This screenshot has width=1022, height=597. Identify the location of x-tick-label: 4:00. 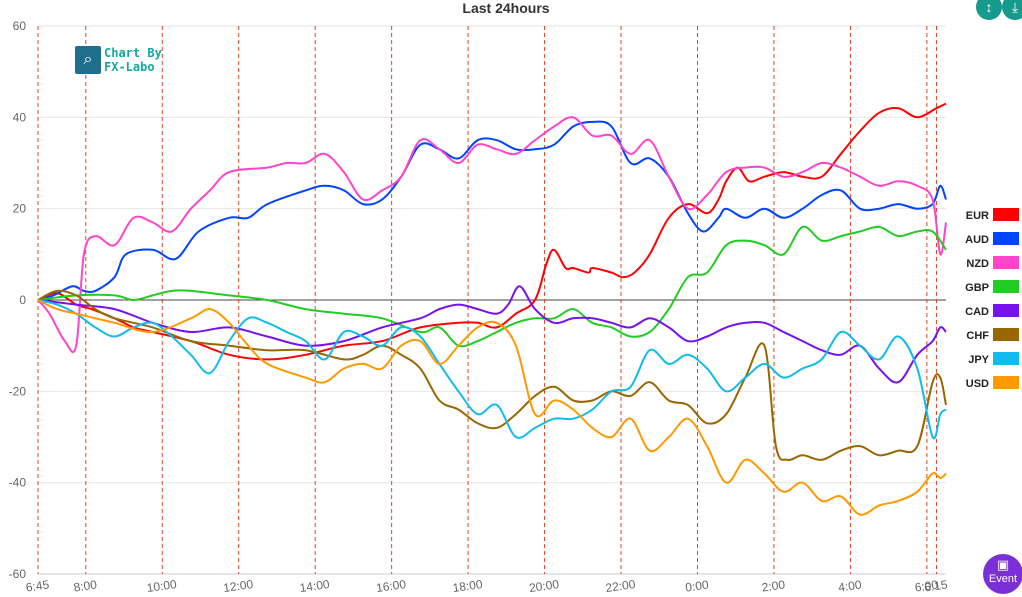
(849, 585).